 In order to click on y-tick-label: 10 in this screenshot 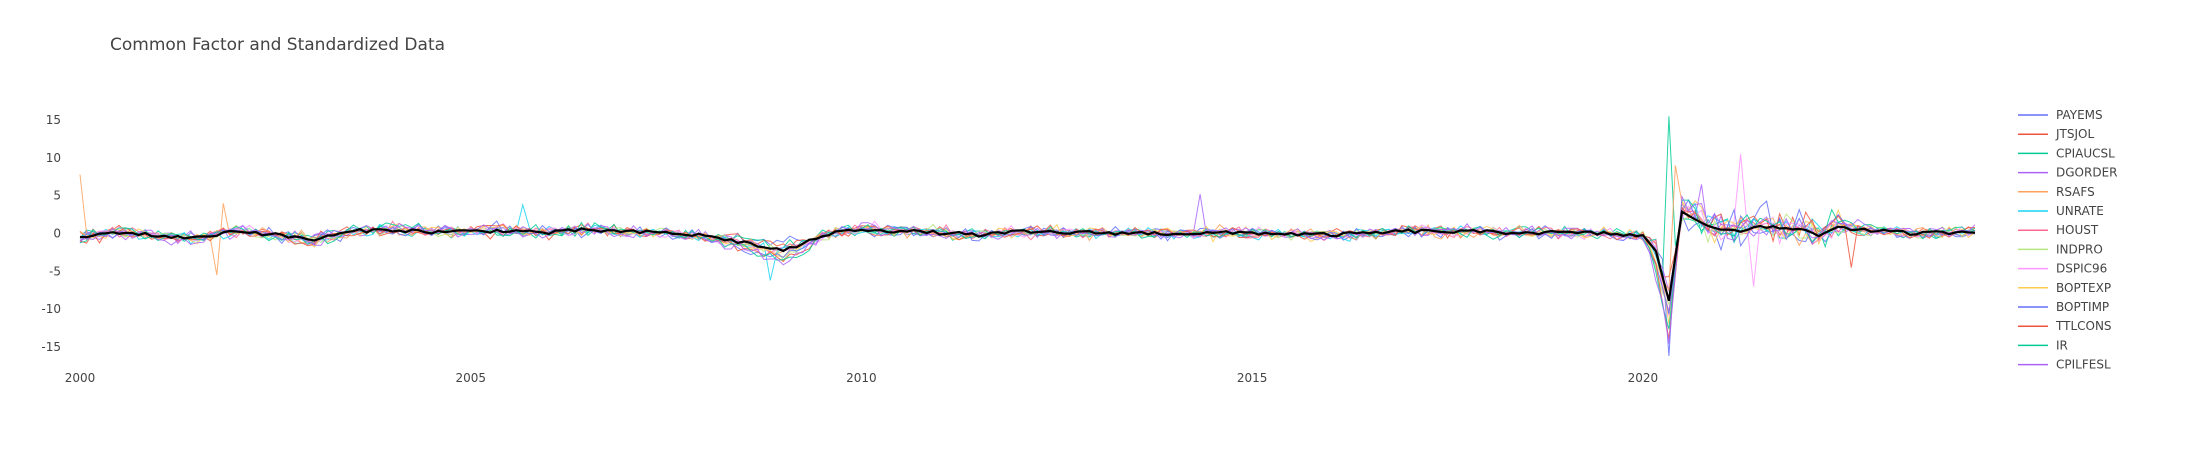, I will do `click(53, 158)`.